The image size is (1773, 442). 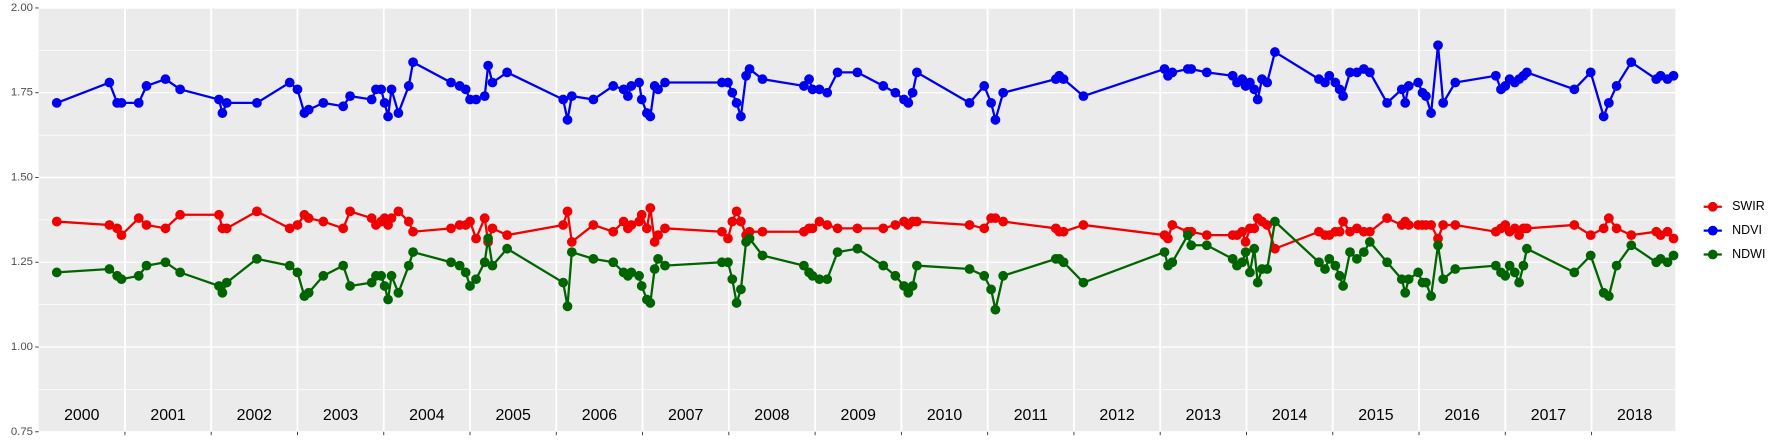 What do you see at coordinates (168, 415) in the screenshot?
I see `year-label: 2001` at bounding box center [168, 415].